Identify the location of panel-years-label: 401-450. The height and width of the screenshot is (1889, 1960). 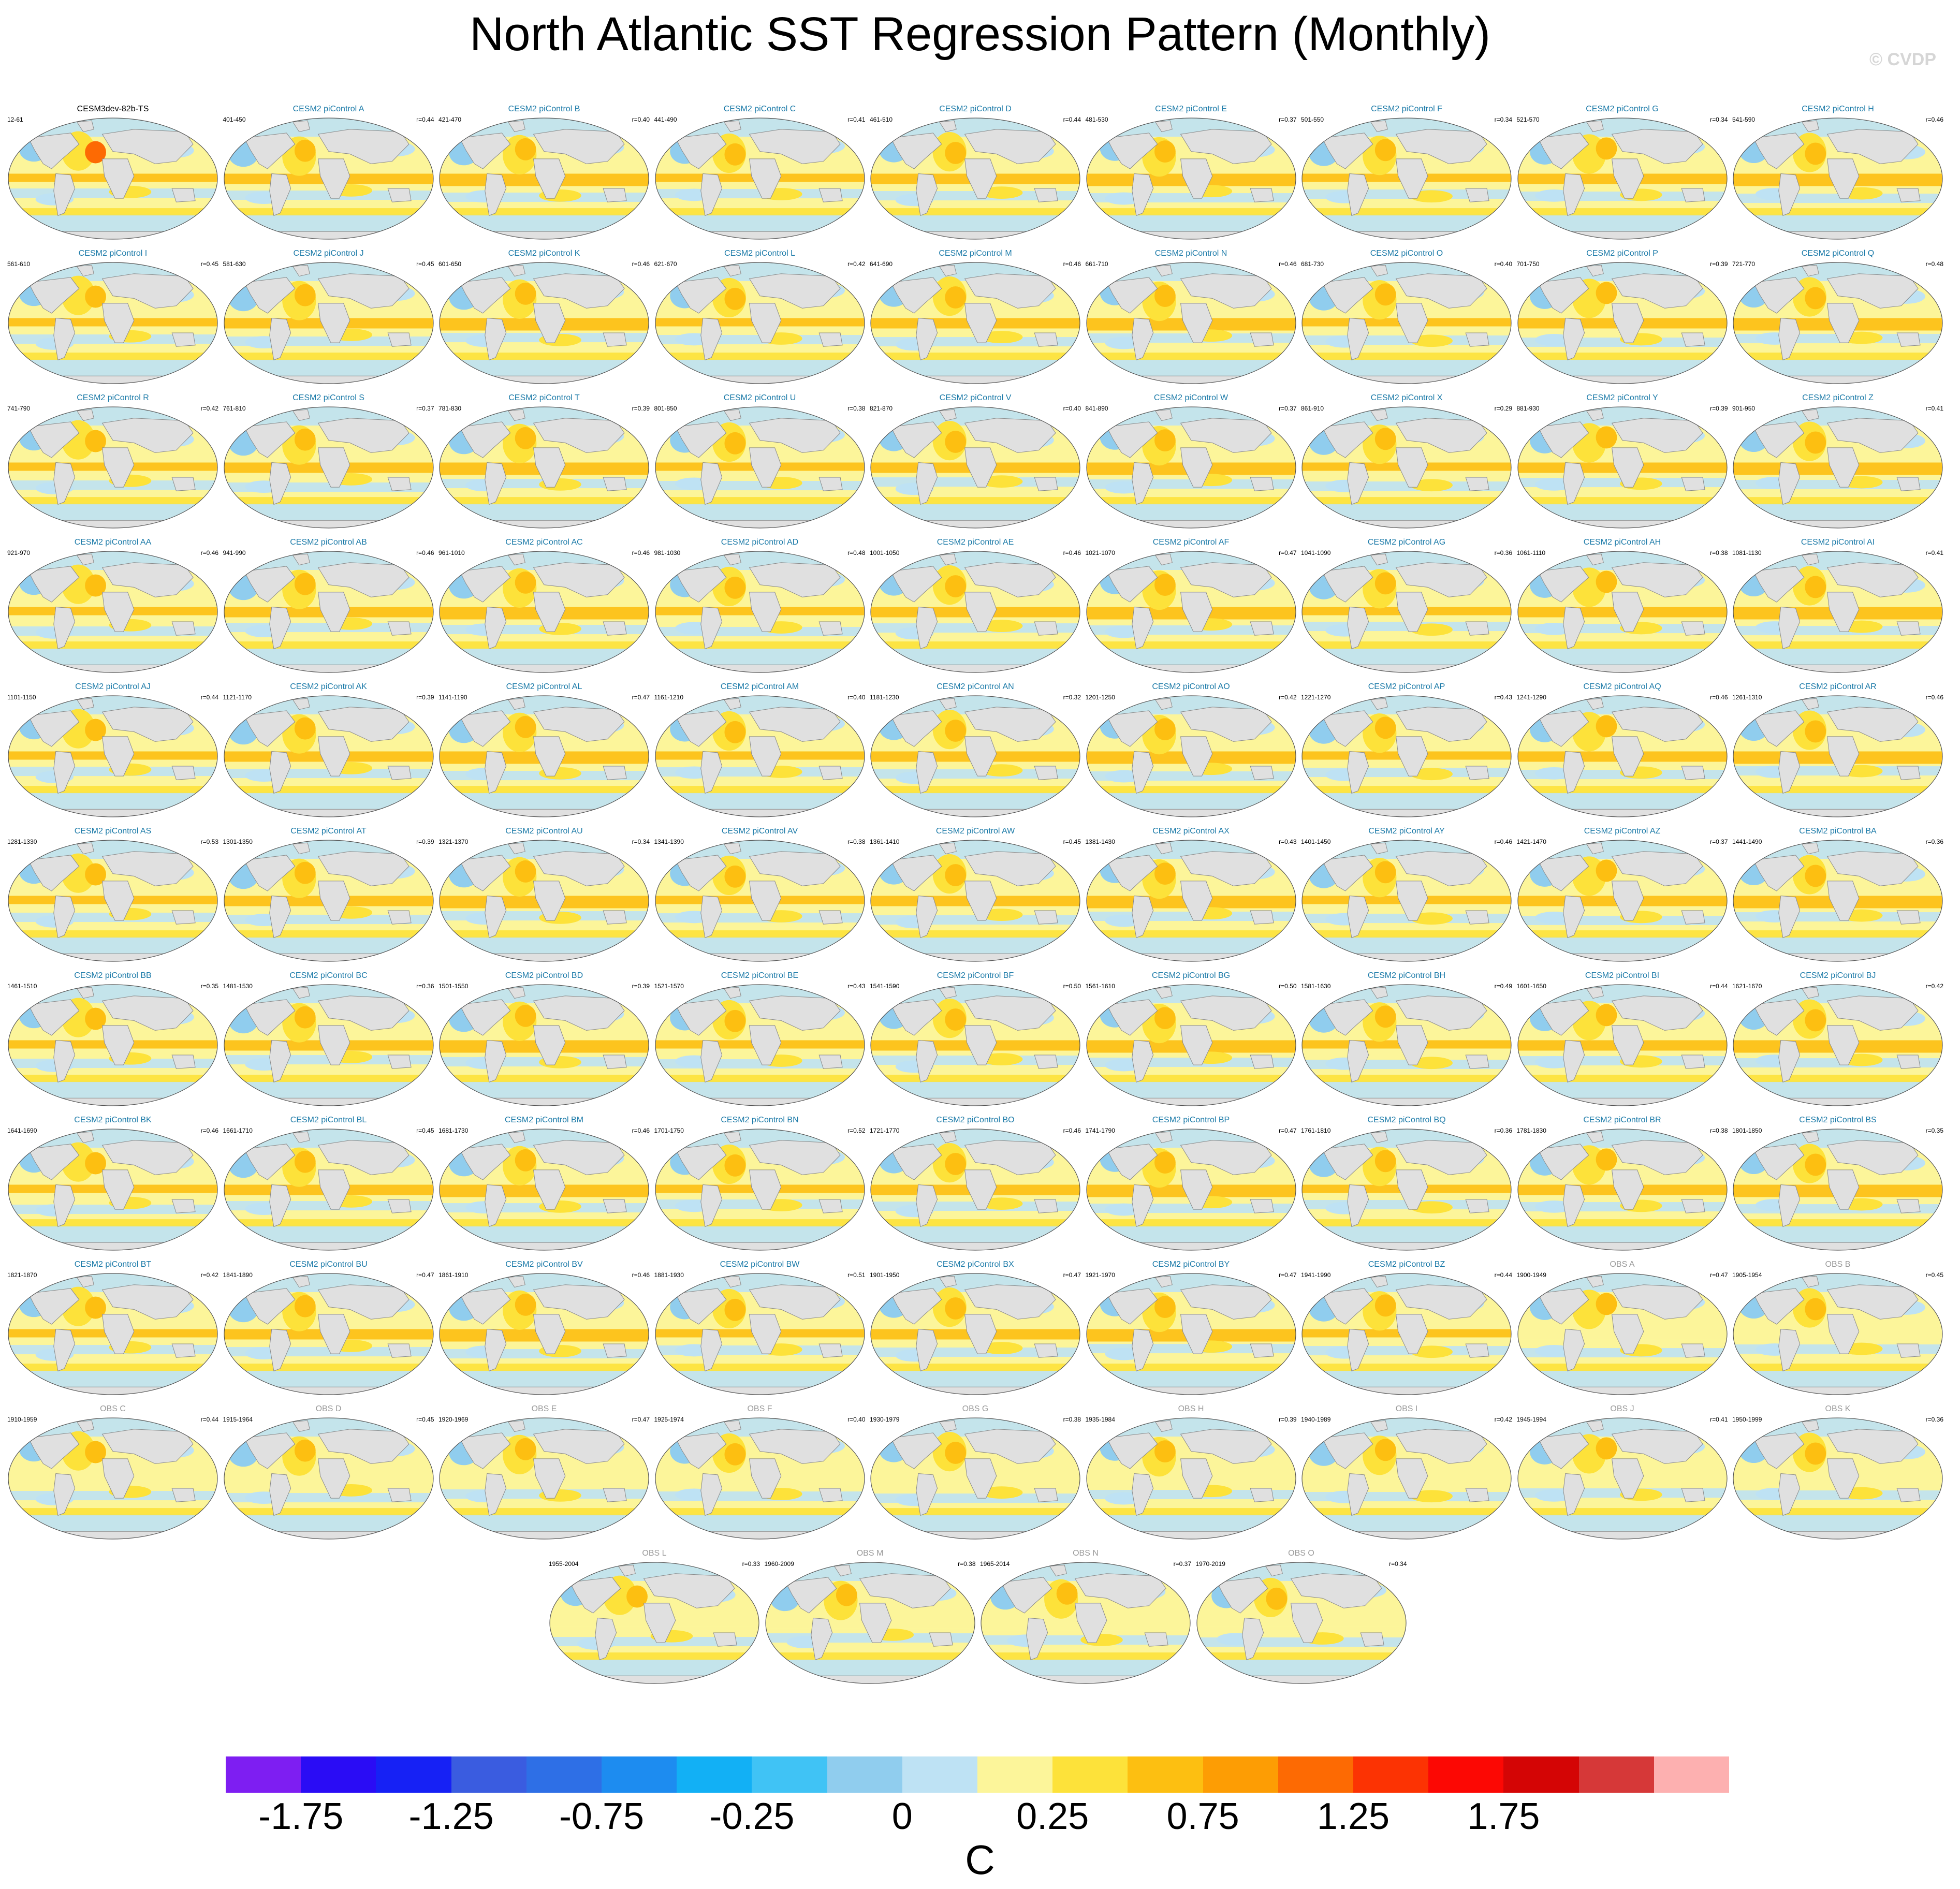
(234, 120).